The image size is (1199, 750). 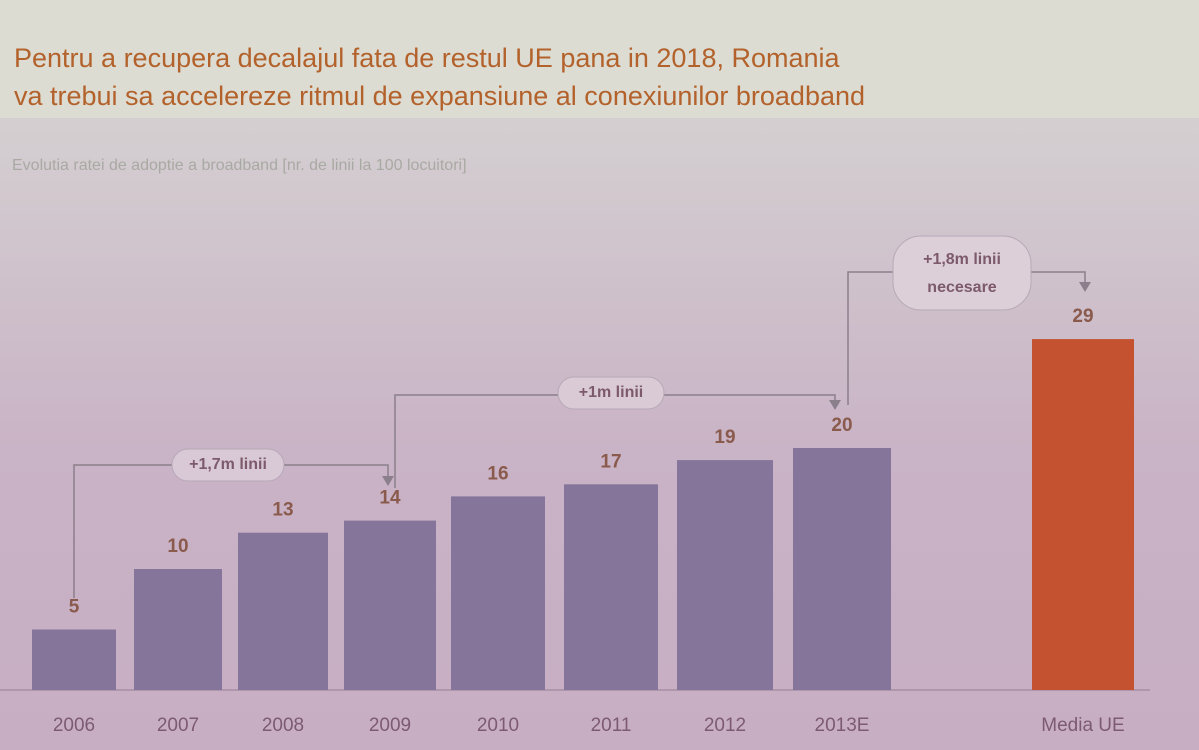 I want to click on value-label: 29, so click(x=1082, y=316).